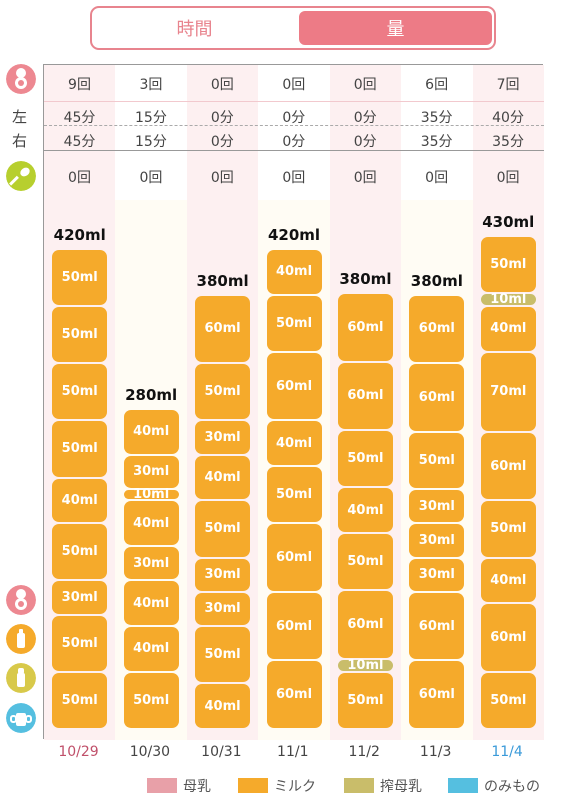 The image size is (586, 805). I want to click on legend-label: 搾母乳, so click(401, 787).